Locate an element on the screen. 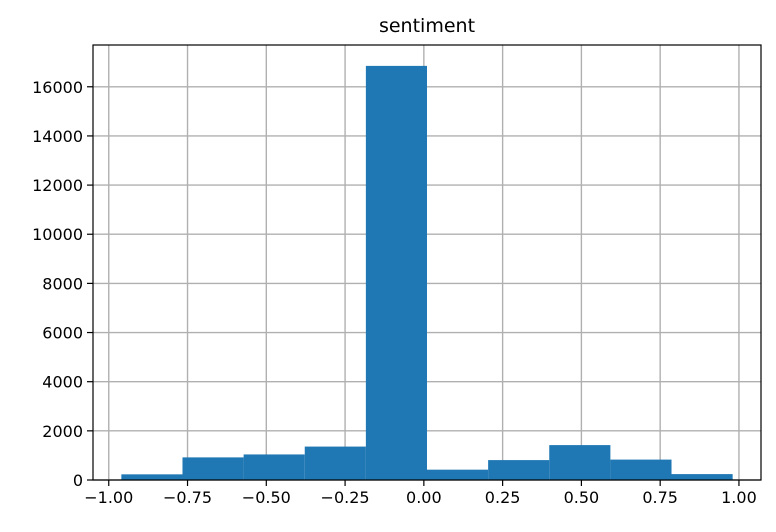 This screenshot has height=532, width=776. y-tick-label-7: 14000 is located at coordinates (57, 136).